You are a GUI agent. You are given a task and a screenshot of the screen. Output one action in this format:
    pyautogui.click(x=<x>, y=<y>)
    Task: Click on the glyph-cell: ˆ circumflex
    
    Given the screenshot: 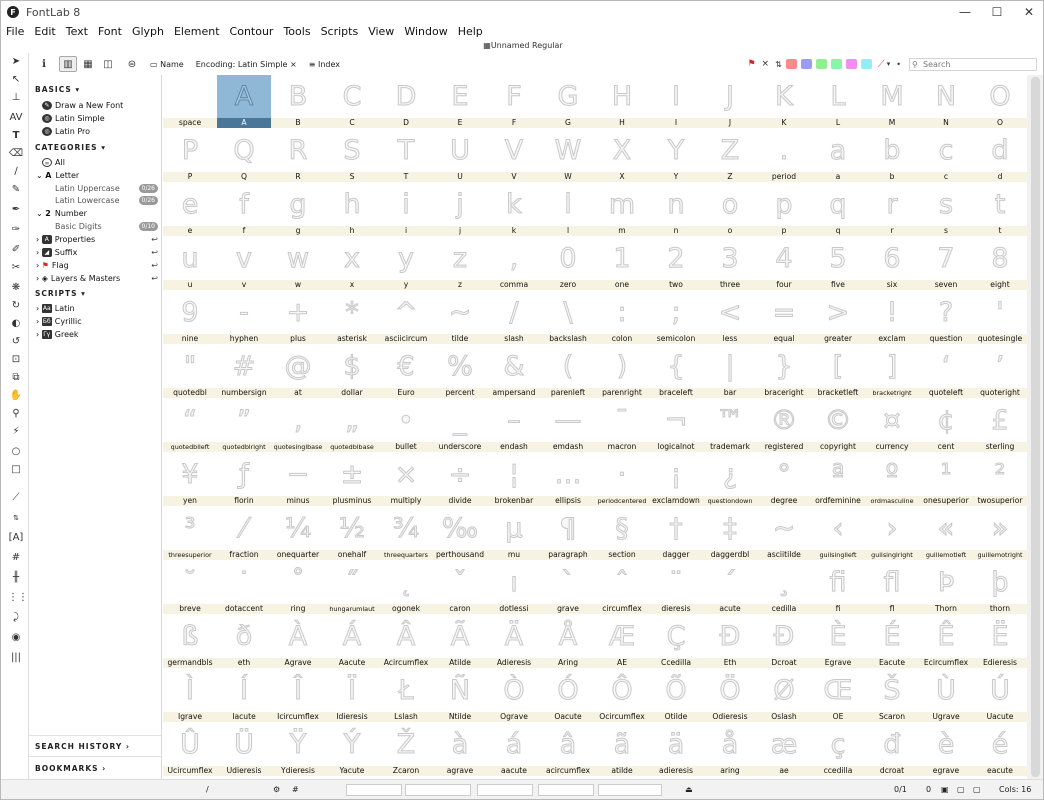 What is the action you would take?
    pyautogui.click(x=622, y=588)
    